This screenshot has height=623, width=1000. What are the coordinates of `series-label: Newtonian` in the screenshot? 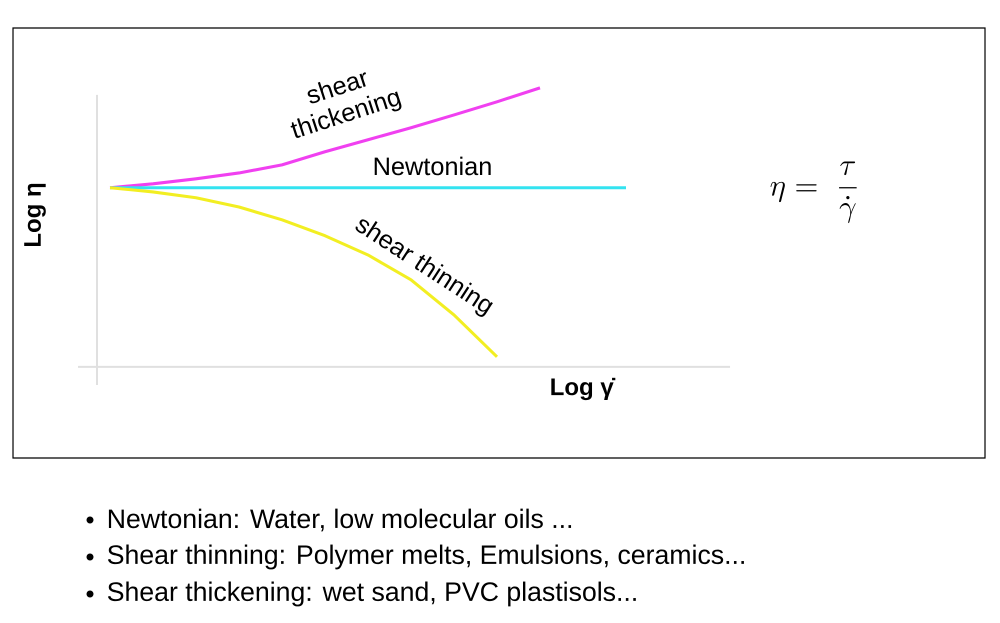 It's located at (432, 166).